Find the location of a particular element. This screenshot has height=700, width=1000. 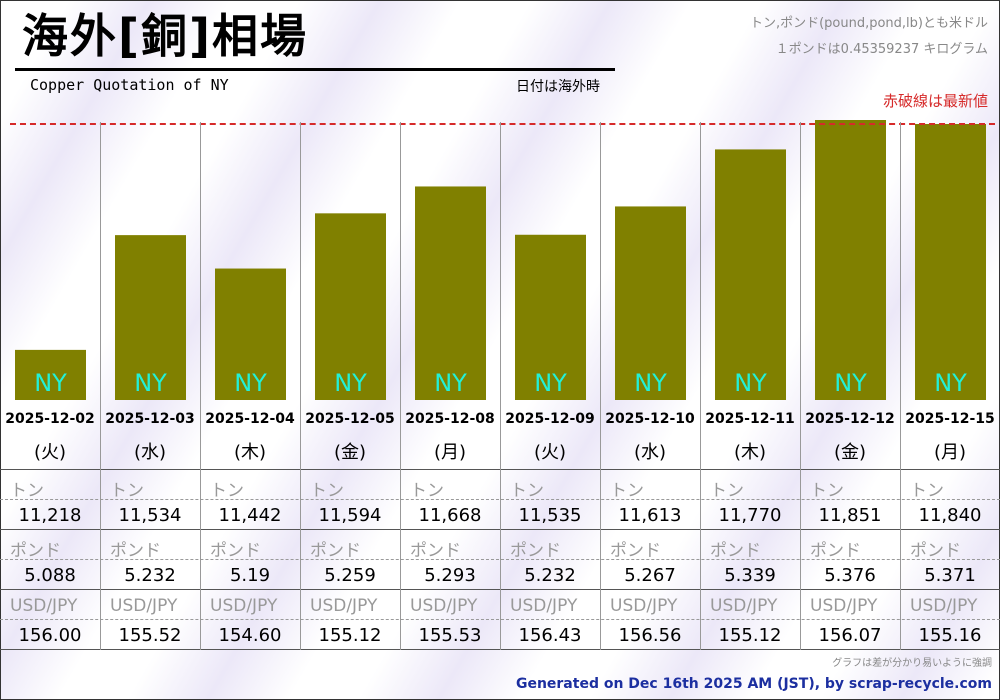

ton-value: 11,851 is located at coordinates (850, 515).